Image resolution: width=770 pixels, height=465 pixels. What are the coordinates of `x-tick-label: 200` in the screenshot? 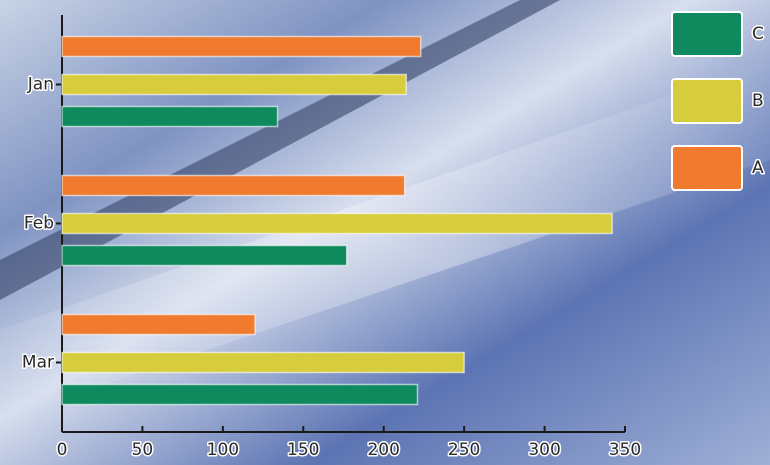 It's located at (383, 450).